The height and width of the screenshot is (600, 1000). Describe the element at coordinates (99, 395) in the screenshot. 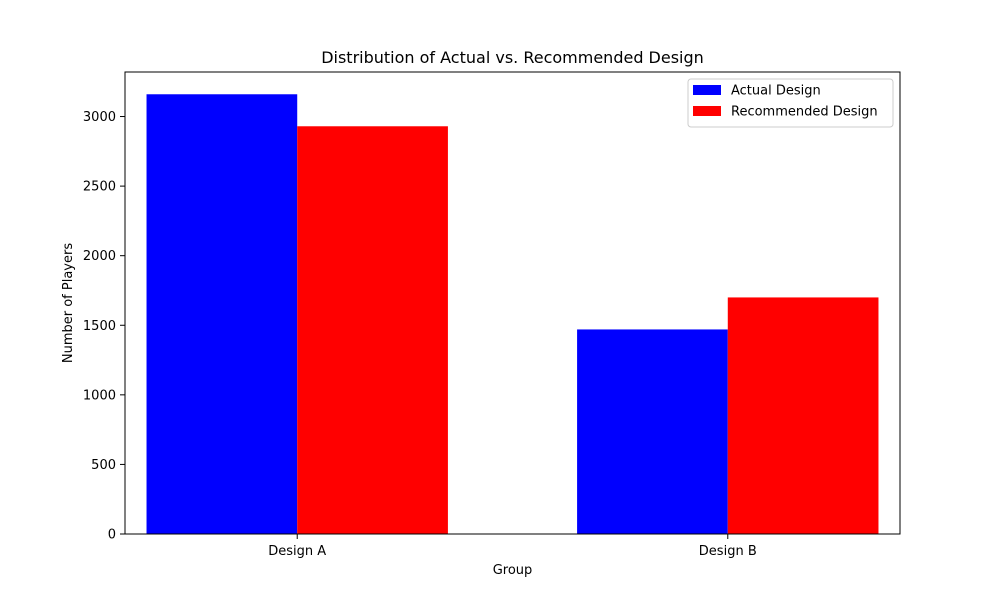

I see `y-tick-label: 1000` at that location.